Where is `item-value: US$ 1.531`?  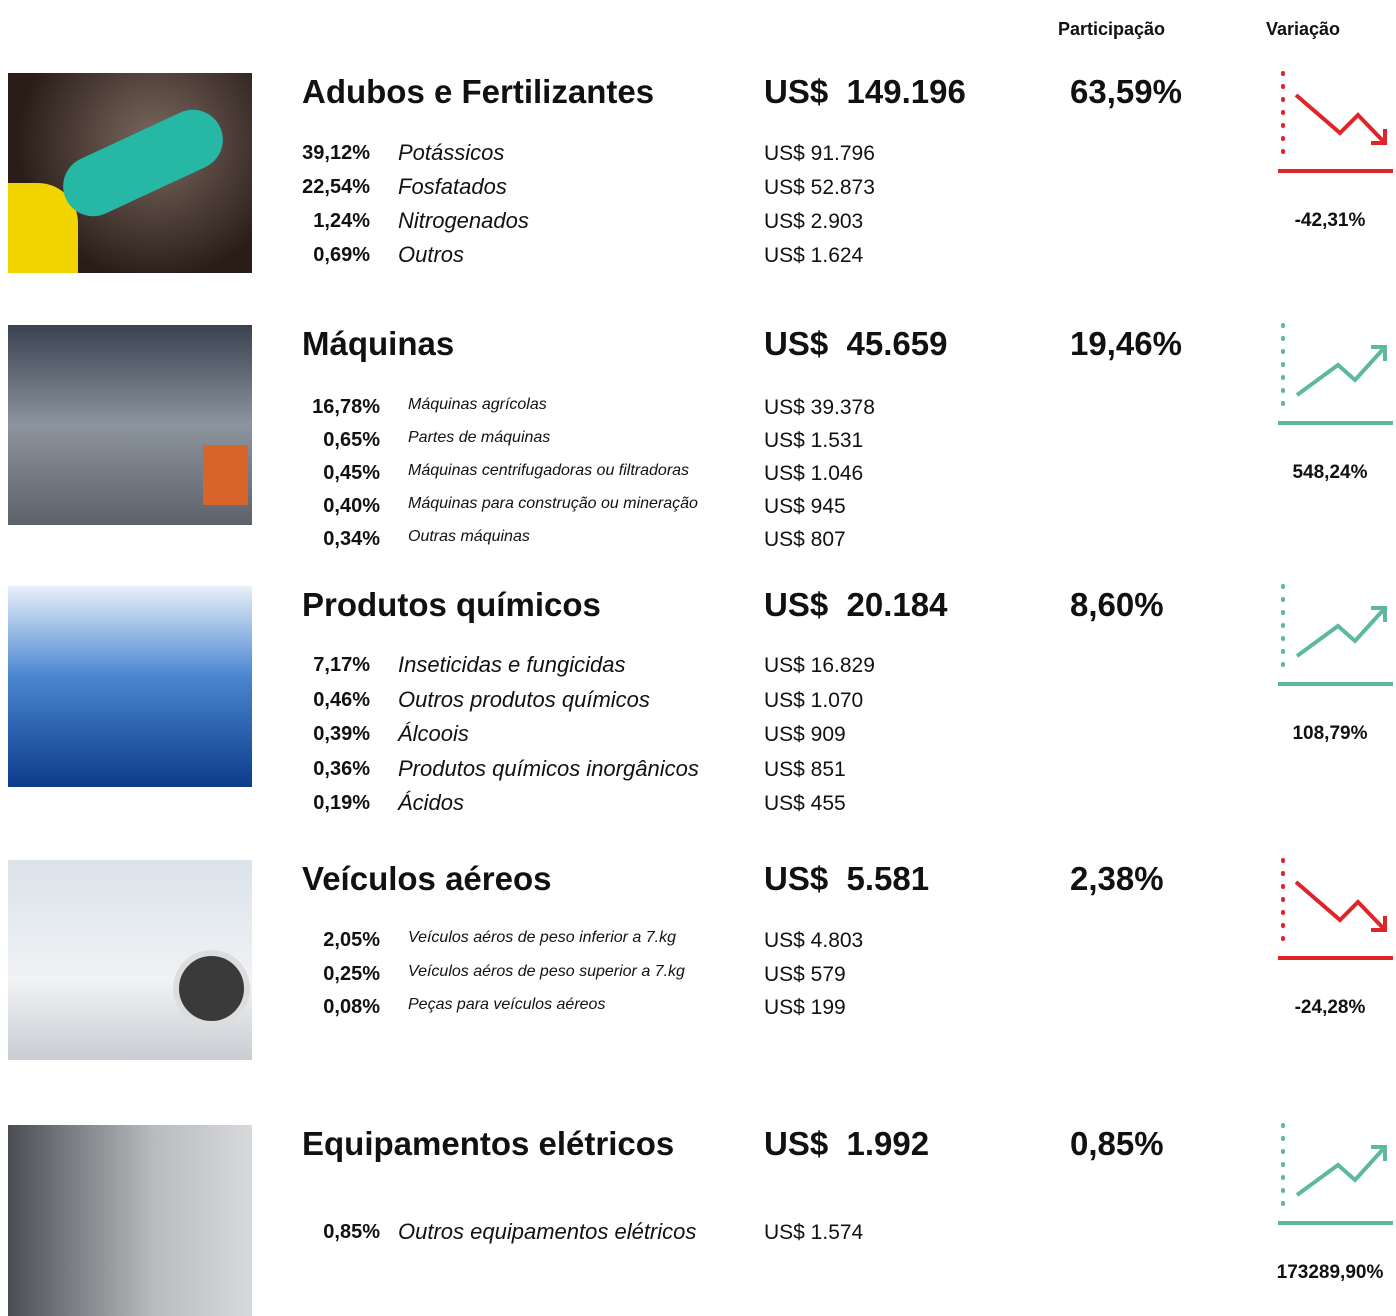 item-value: US$ 1.531 is located at coordinates (814, 440).